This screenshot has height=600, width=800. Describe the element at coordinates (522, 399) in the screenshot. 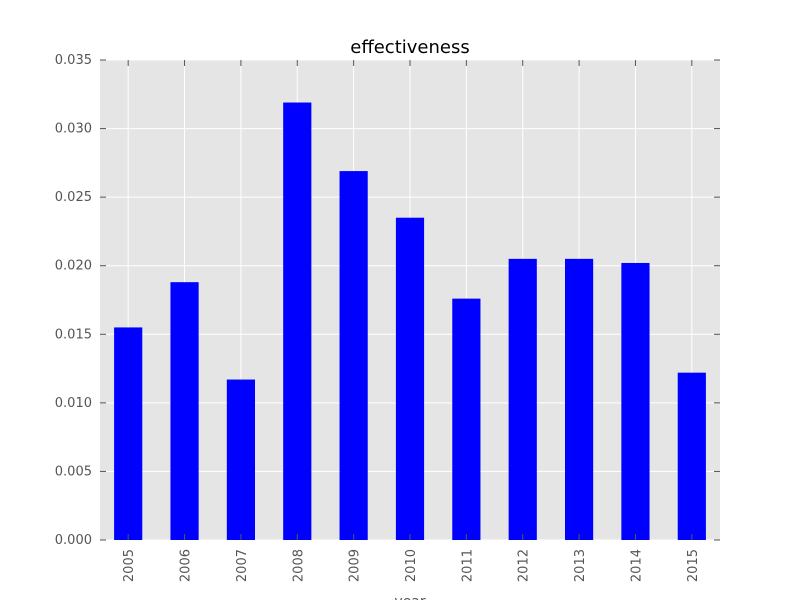

I see `bar-2012` at that location.